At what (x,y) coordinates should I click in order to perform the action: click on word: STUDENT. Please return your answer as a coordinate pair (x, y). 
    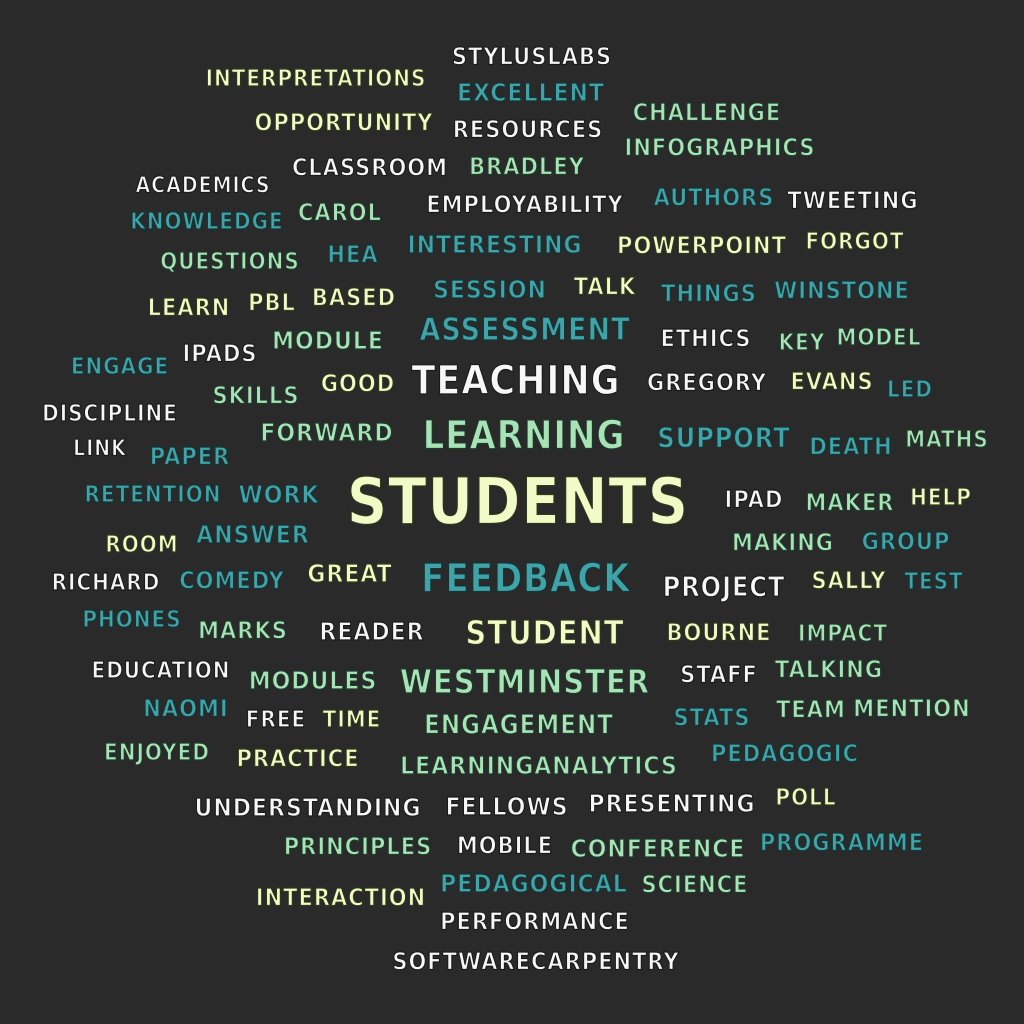
    Looking at the image, I should click on (545, 632).